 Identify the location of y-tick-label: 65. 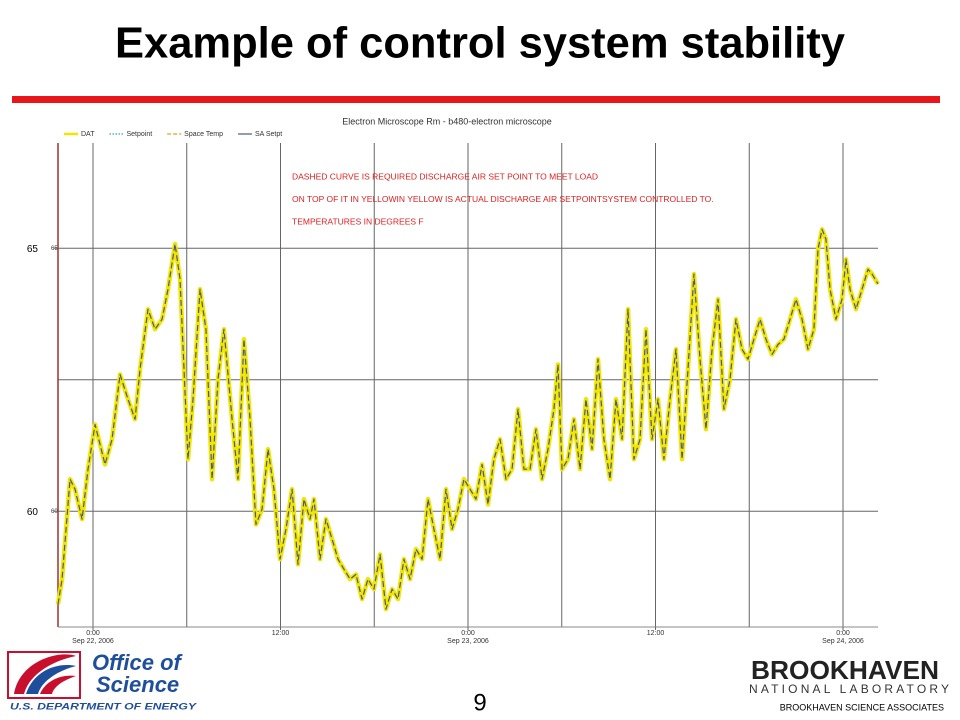
(33, 249).